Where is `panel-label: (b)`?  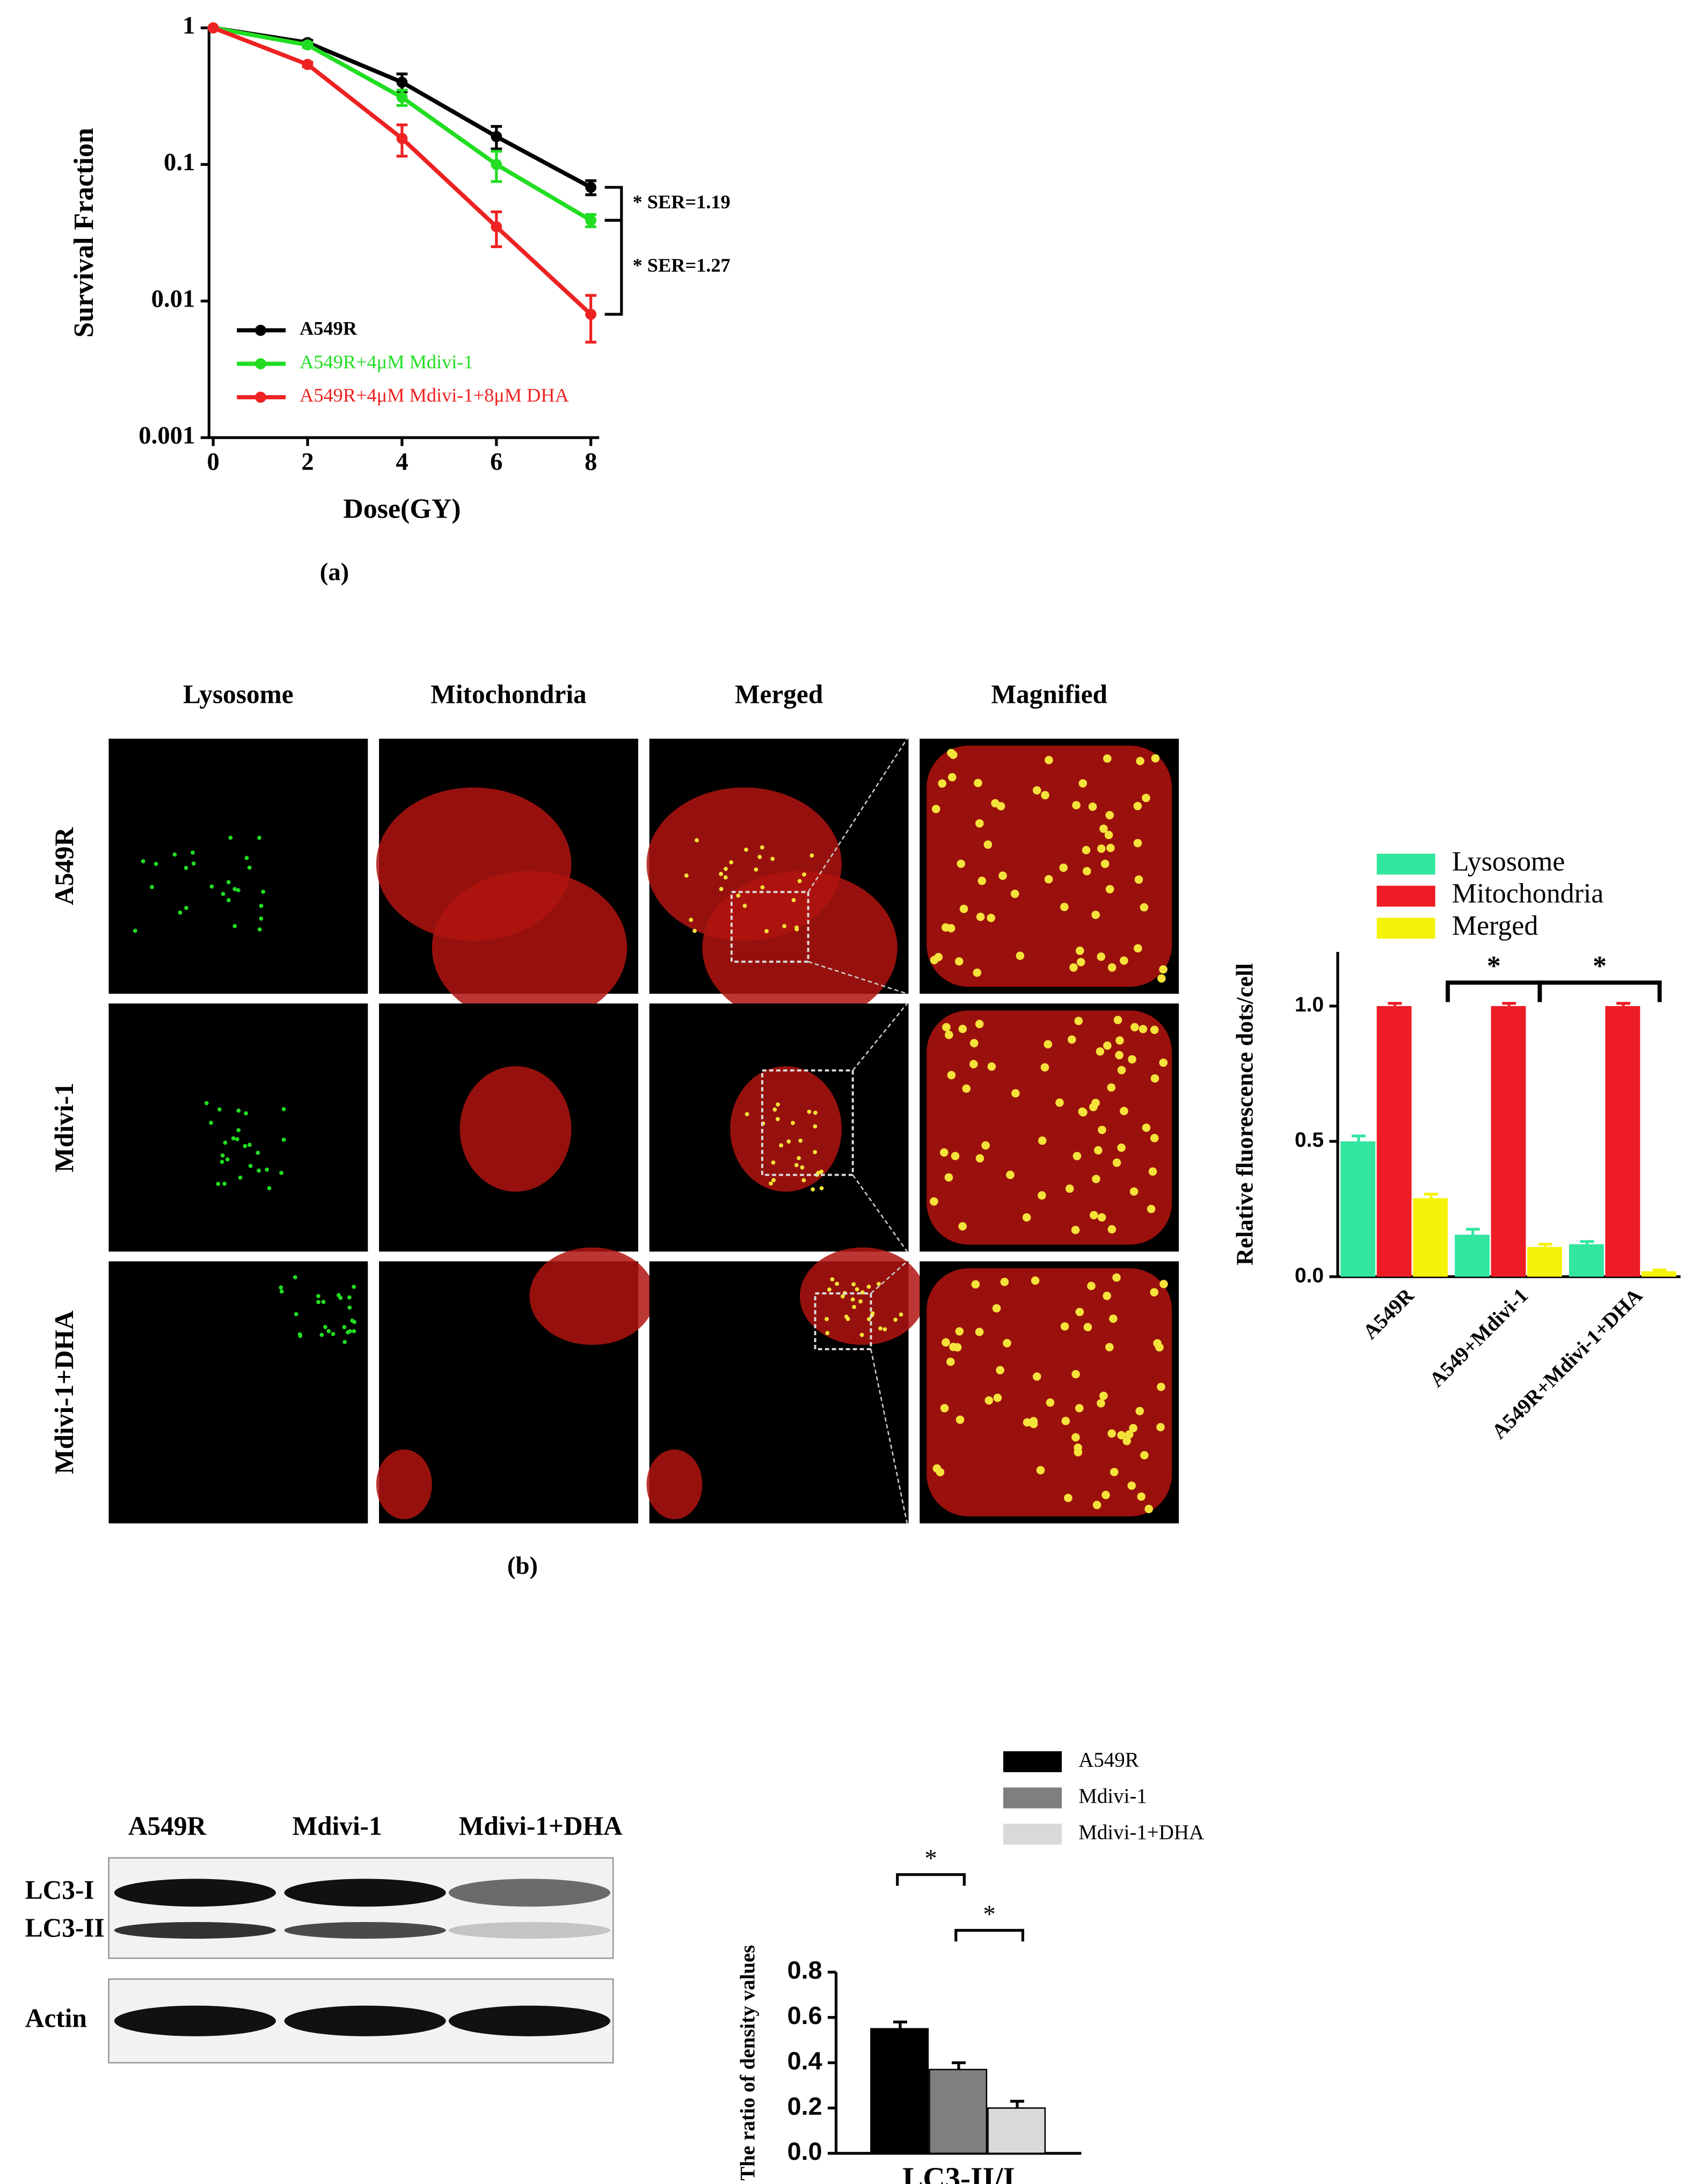 panel-label: (b) is located at coordinates (522, 1566).